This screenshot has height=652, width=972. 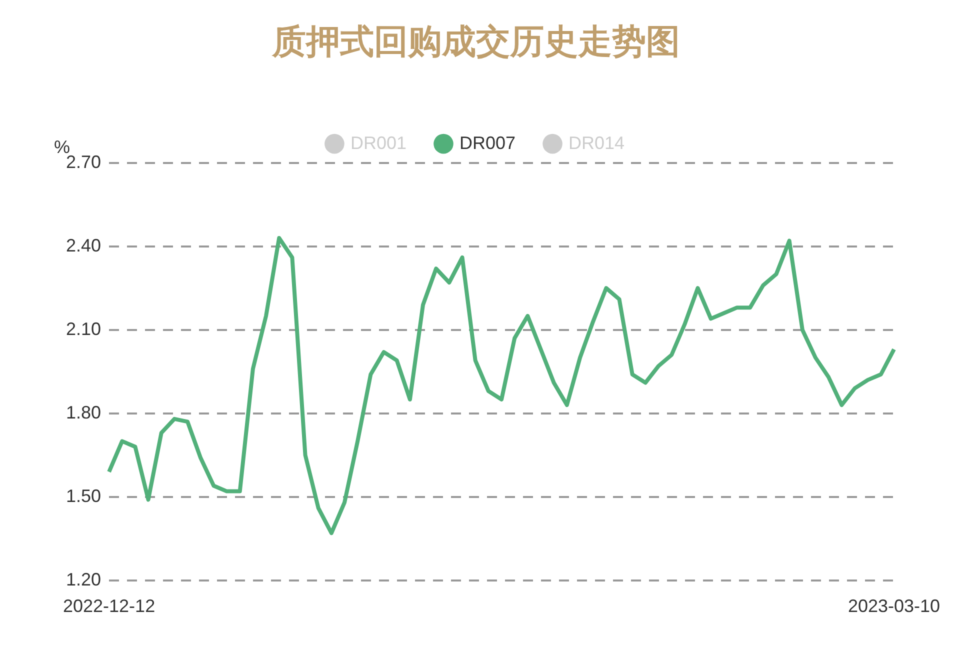 I want to click on x-tick-label: 2023-03-10, so click(x=894, y=606).